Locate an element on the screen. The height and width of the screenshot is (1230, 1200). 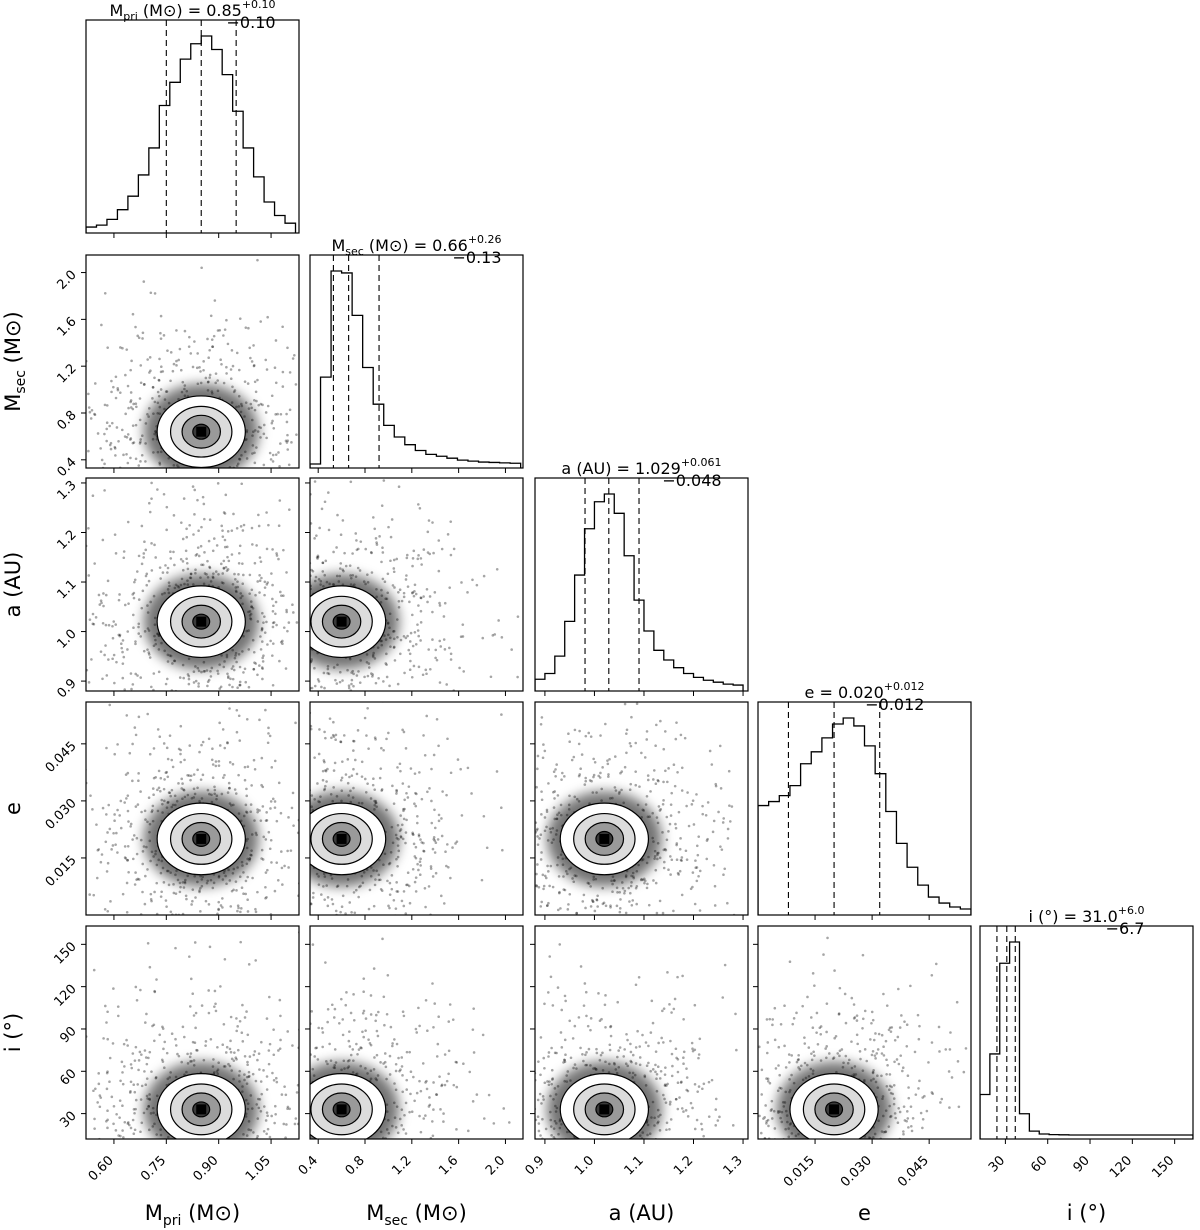
panel-mpri-mpri: Mpri (M⊙) = 0.85+0.10−0.10 is located at coordinates (192, 119).